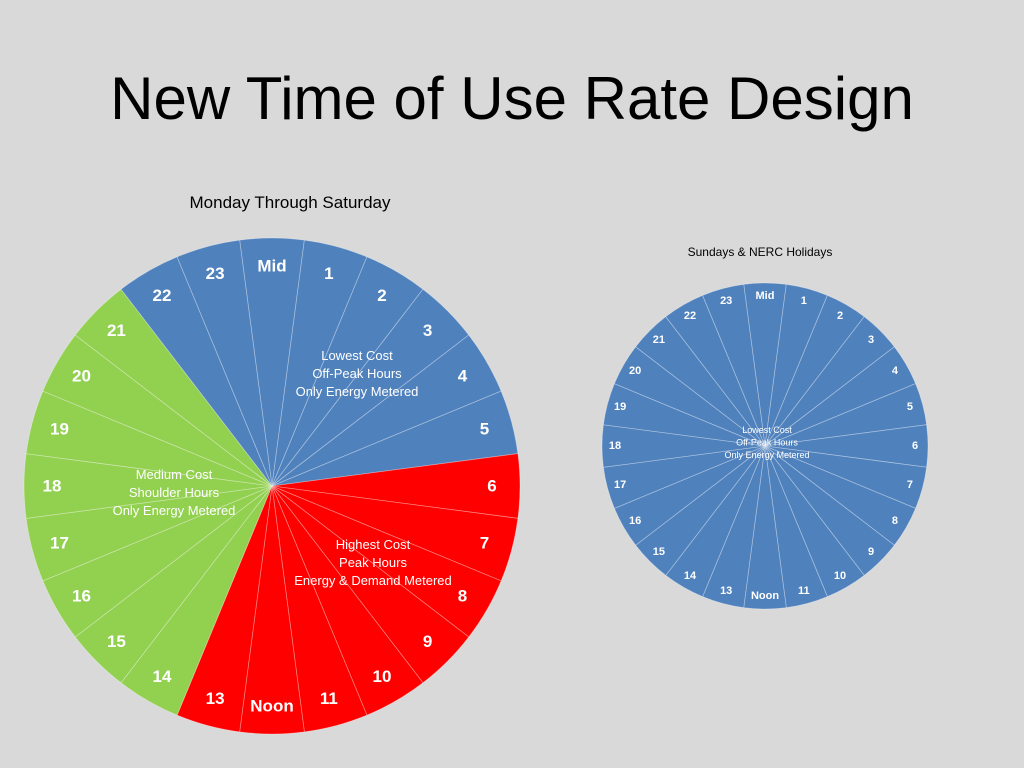 The height and width of the screenshot is (768, 1024). Describe the element at coordinates (615, 446) in the screenshot. I see `sunday-hour-label-18: 18` at that location.